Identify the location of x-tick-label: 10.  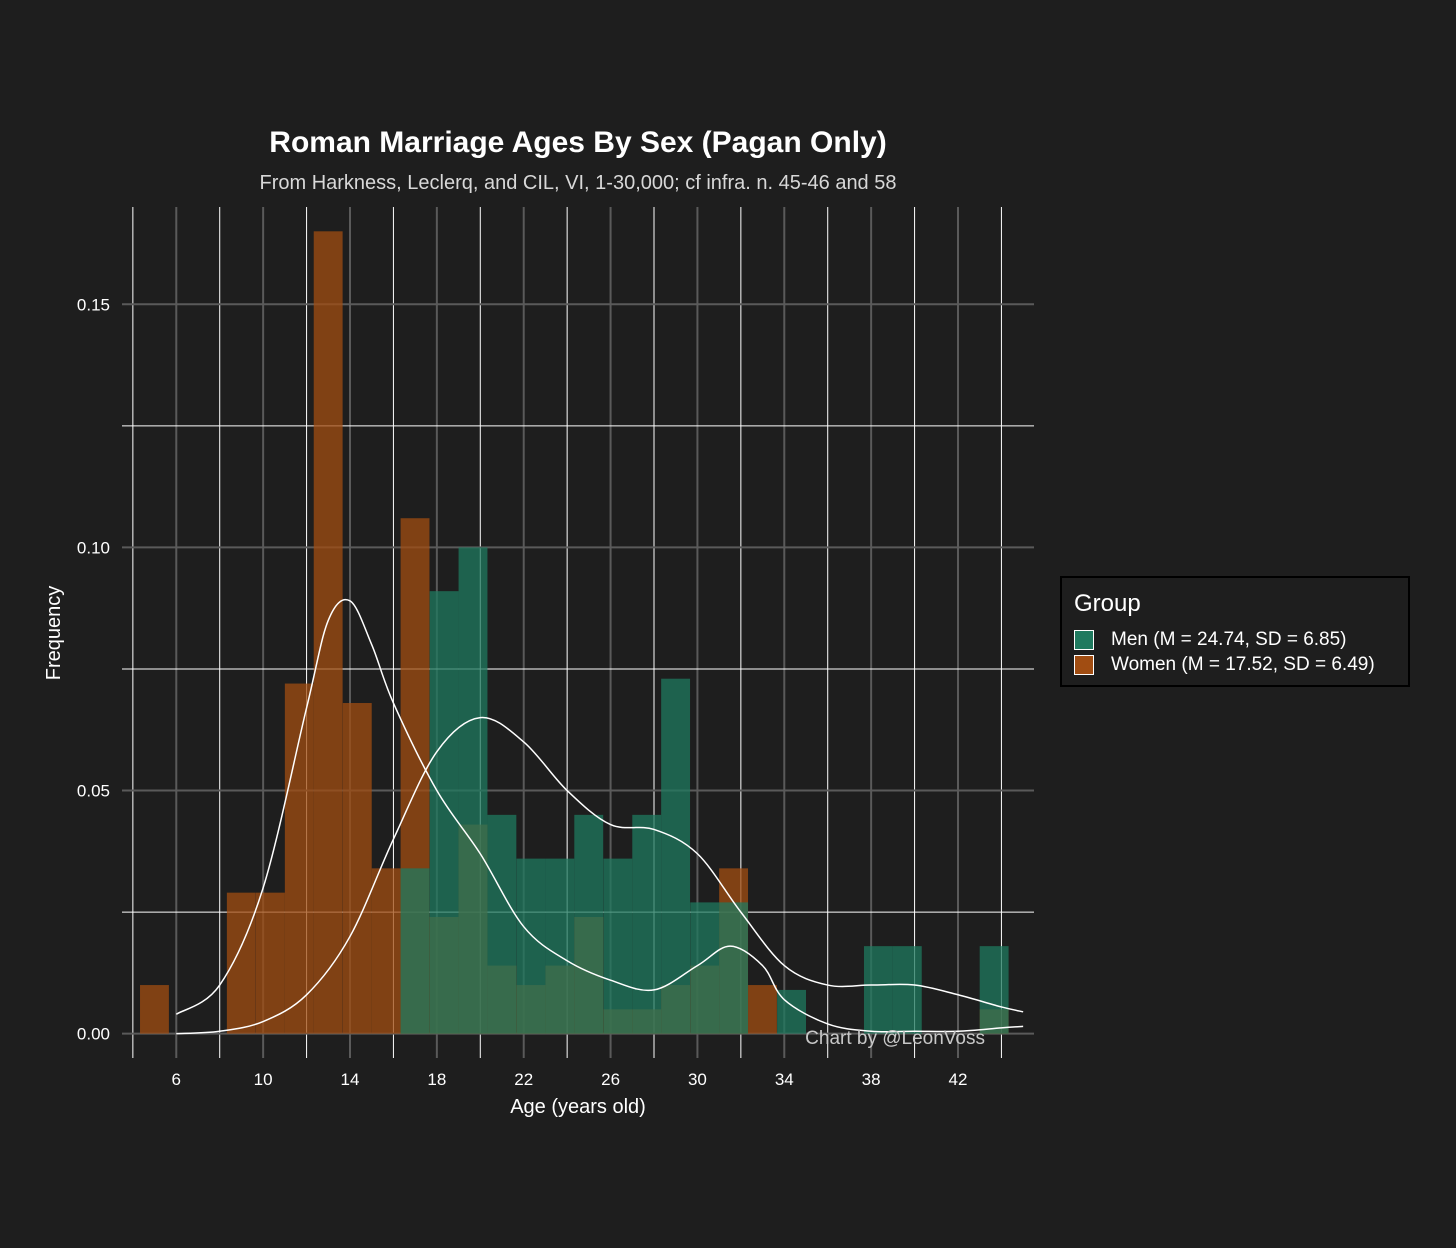
(263, 1079).